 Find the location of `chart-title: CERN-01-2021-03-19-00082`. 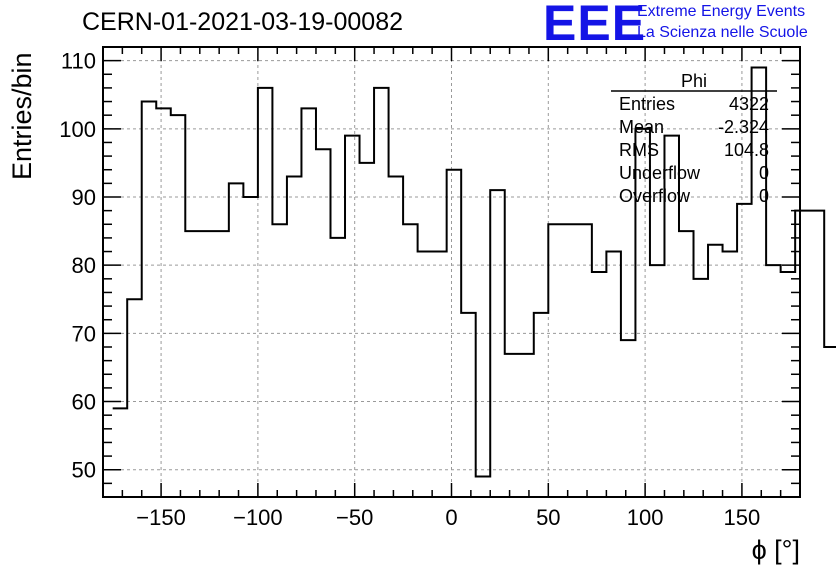

chart-title: CERN-01-2021-03-19-00082 is located at coordinates (243, 22).